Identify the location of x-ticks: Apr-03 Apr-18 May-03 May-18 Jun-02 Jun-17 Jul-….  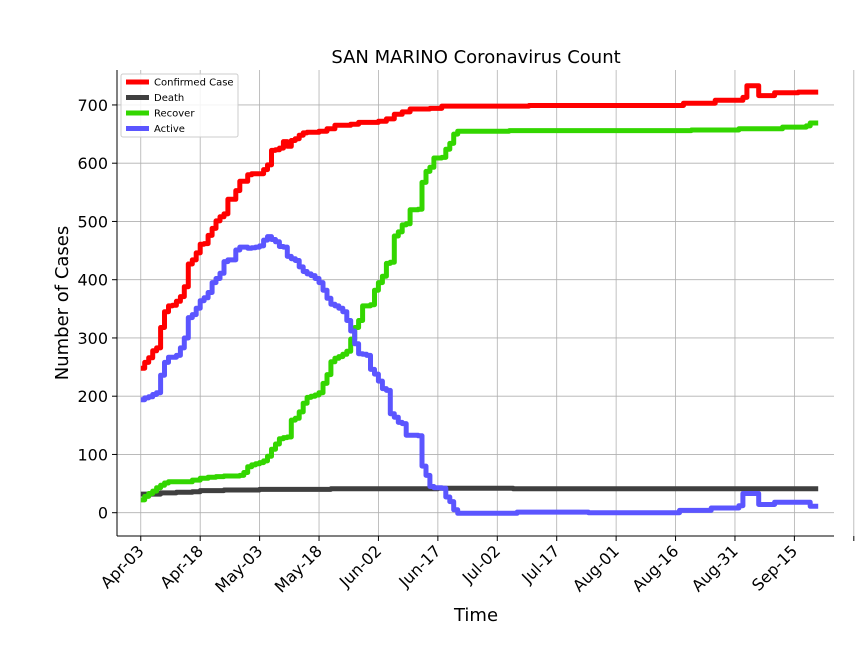
(476, 566).